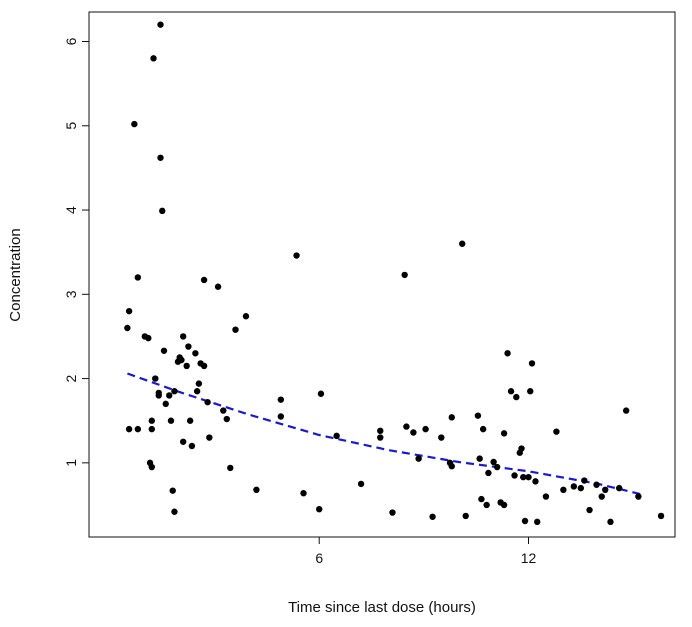  Describe the element at coordinates (529, 558) in the screenshot. I see `x-tick-label: 12` at that location.